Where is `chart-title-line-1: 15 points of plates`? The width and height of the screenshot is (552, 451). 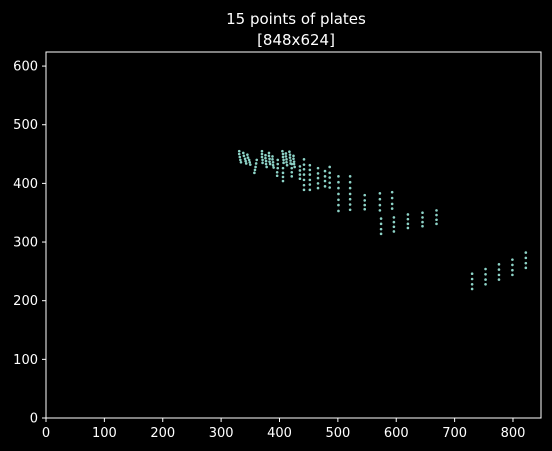 chart-title-line-1: 15 points of plates is located at coordinates (296, 19).